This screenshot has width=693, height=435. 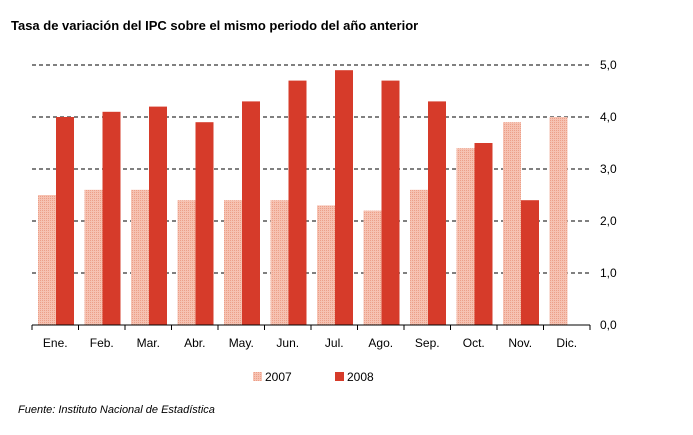 I want to click on bar-2007-ago, so click(x=372, y=267).